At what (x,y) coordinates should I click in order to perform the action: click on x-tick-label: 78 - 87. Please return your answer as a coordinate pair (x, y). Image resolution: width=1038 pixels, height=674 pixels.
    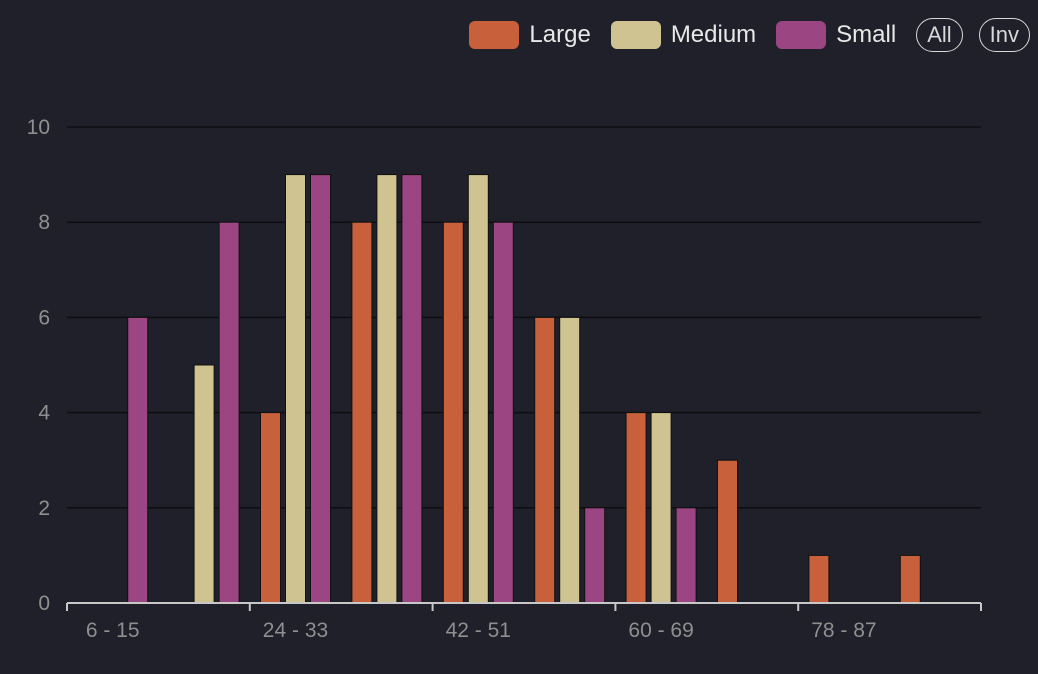
    Looking at the image, I should click on (843, 630).